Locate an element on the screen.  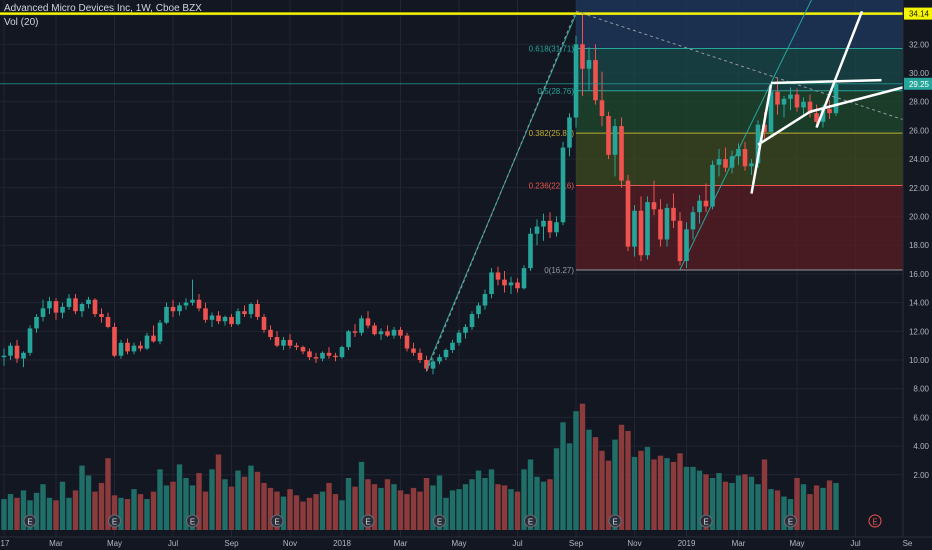
fib-level-label: 0(16.27) is located at coordinates (559, 270).